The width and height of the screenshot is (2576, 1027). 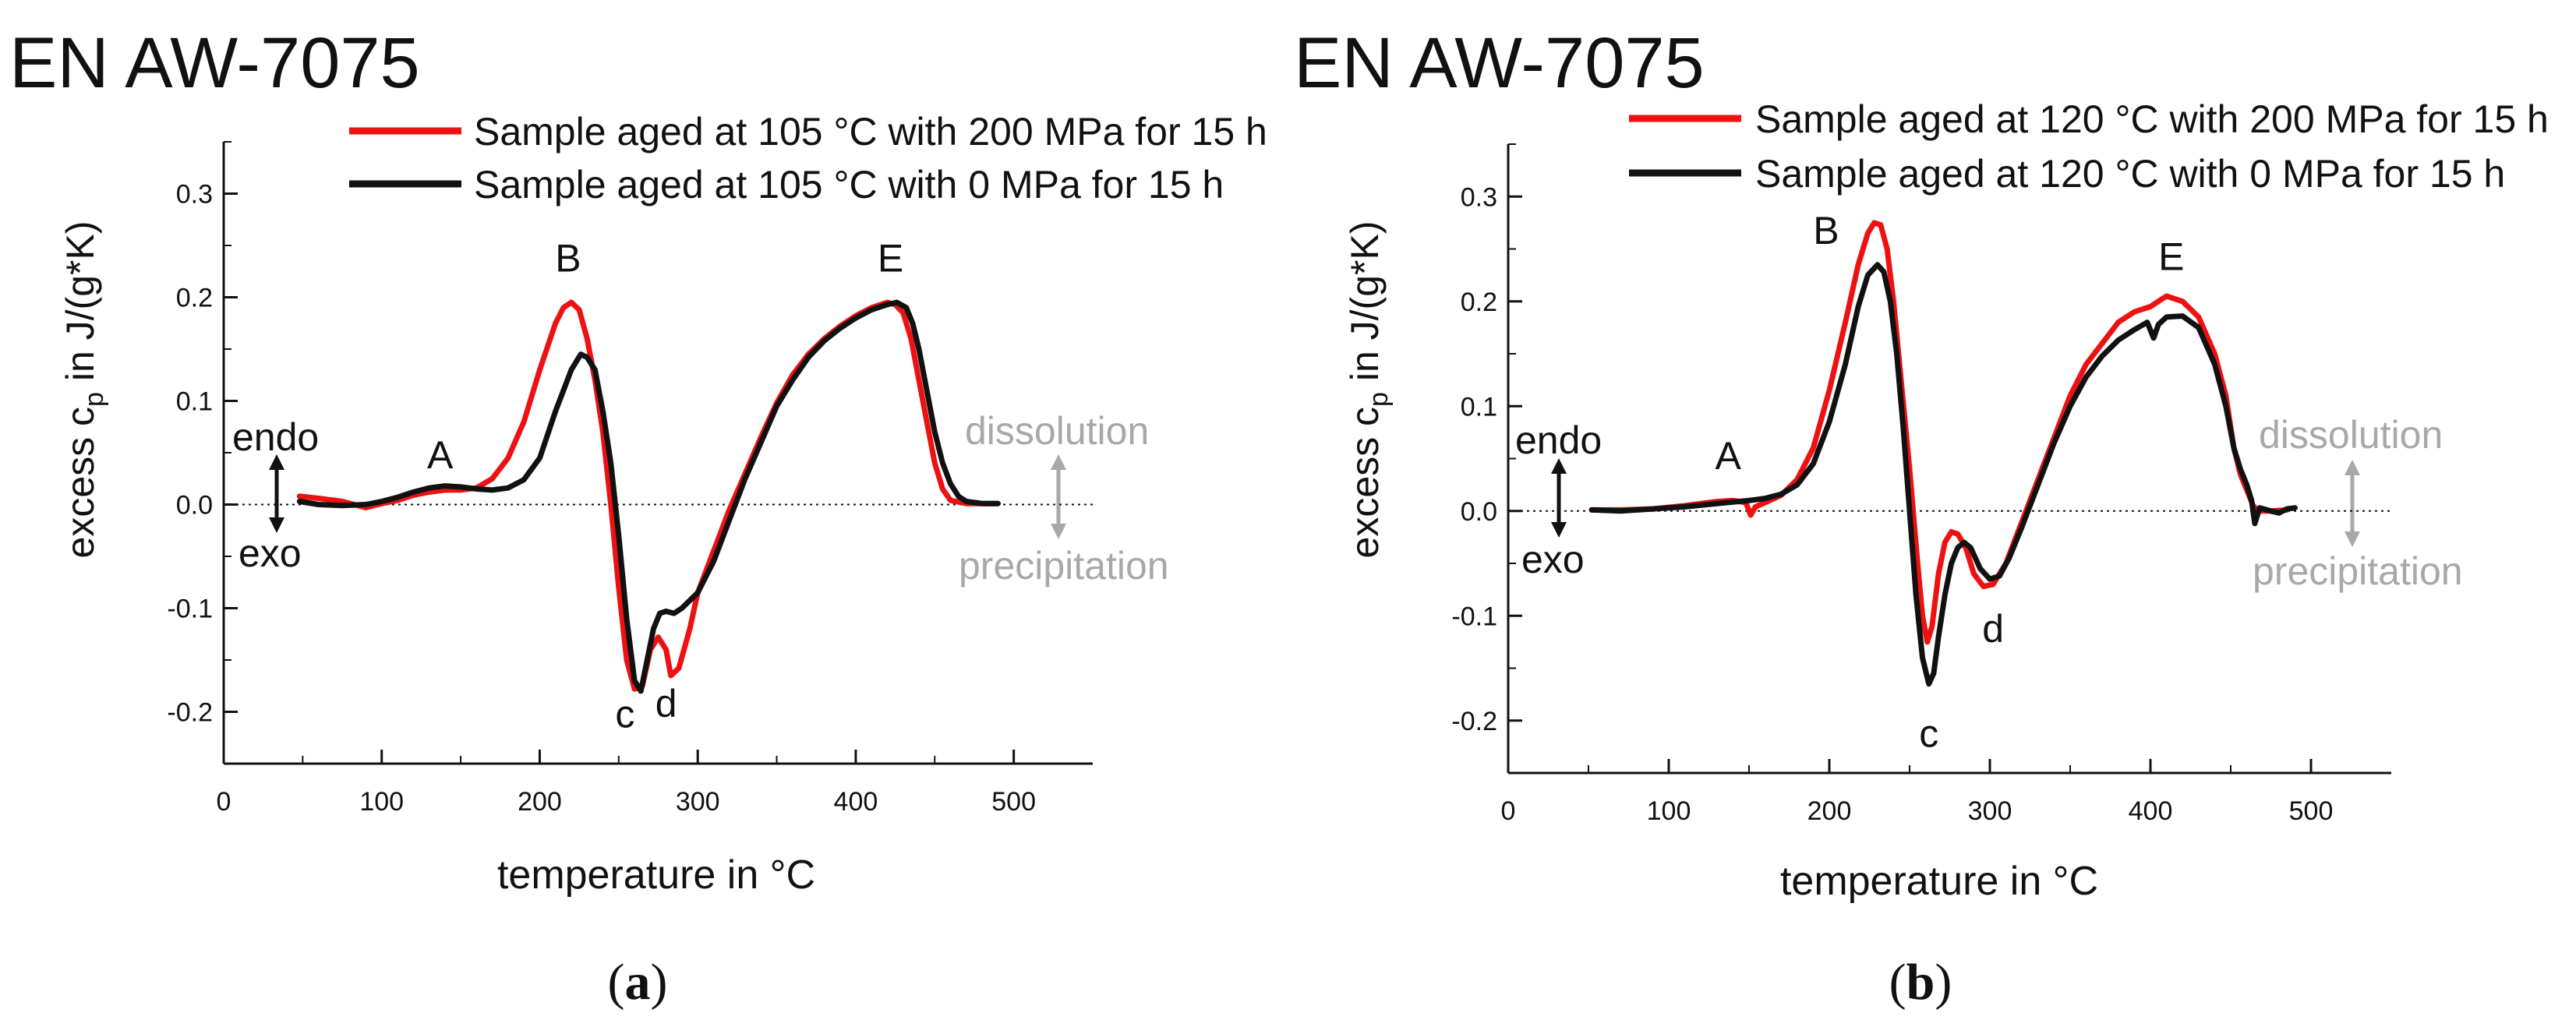 I want to click on panel-caption: (a), so click(x=638, y=983).